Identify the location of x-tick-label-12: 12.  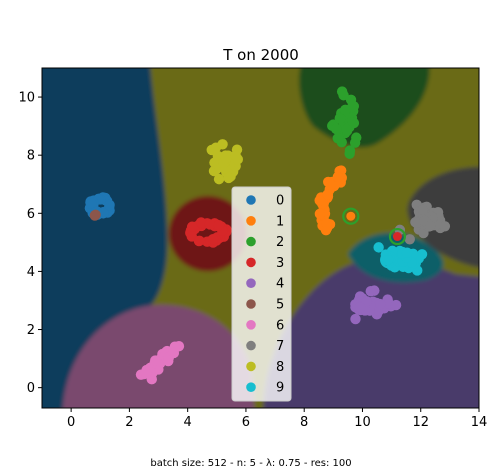
(420, 422).